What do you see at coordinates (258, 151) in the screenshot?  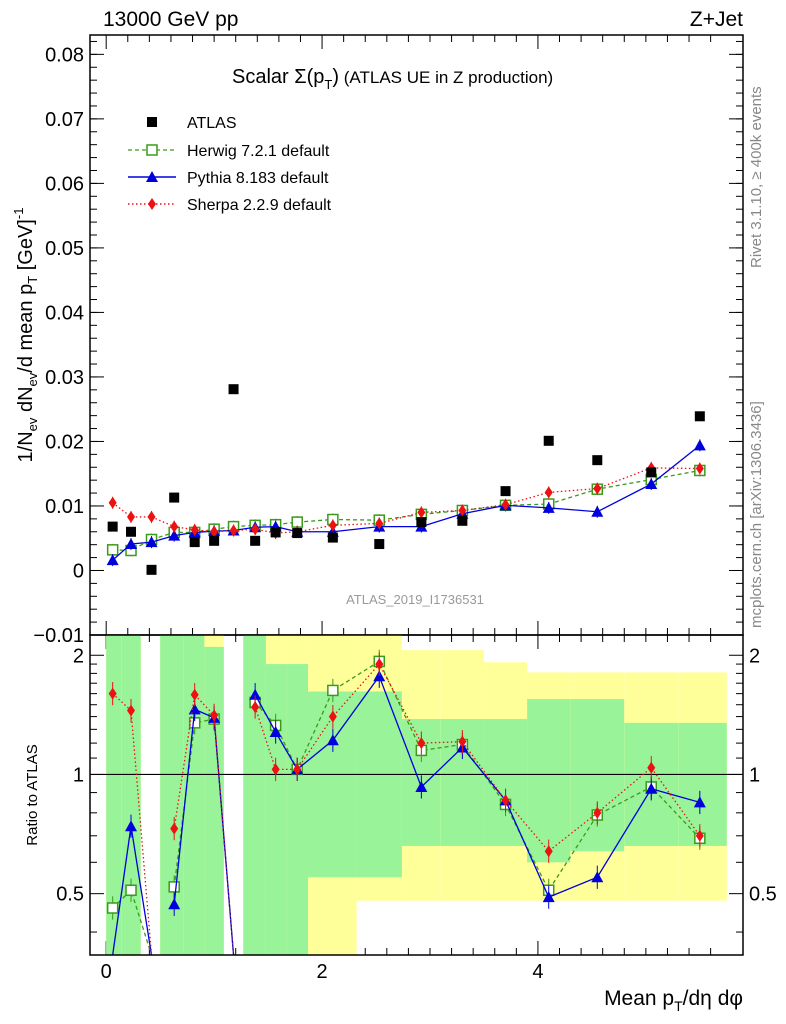 I see `legend-label-herwig: Herwig 7.2.1 default` at bounding box center [258, 151].